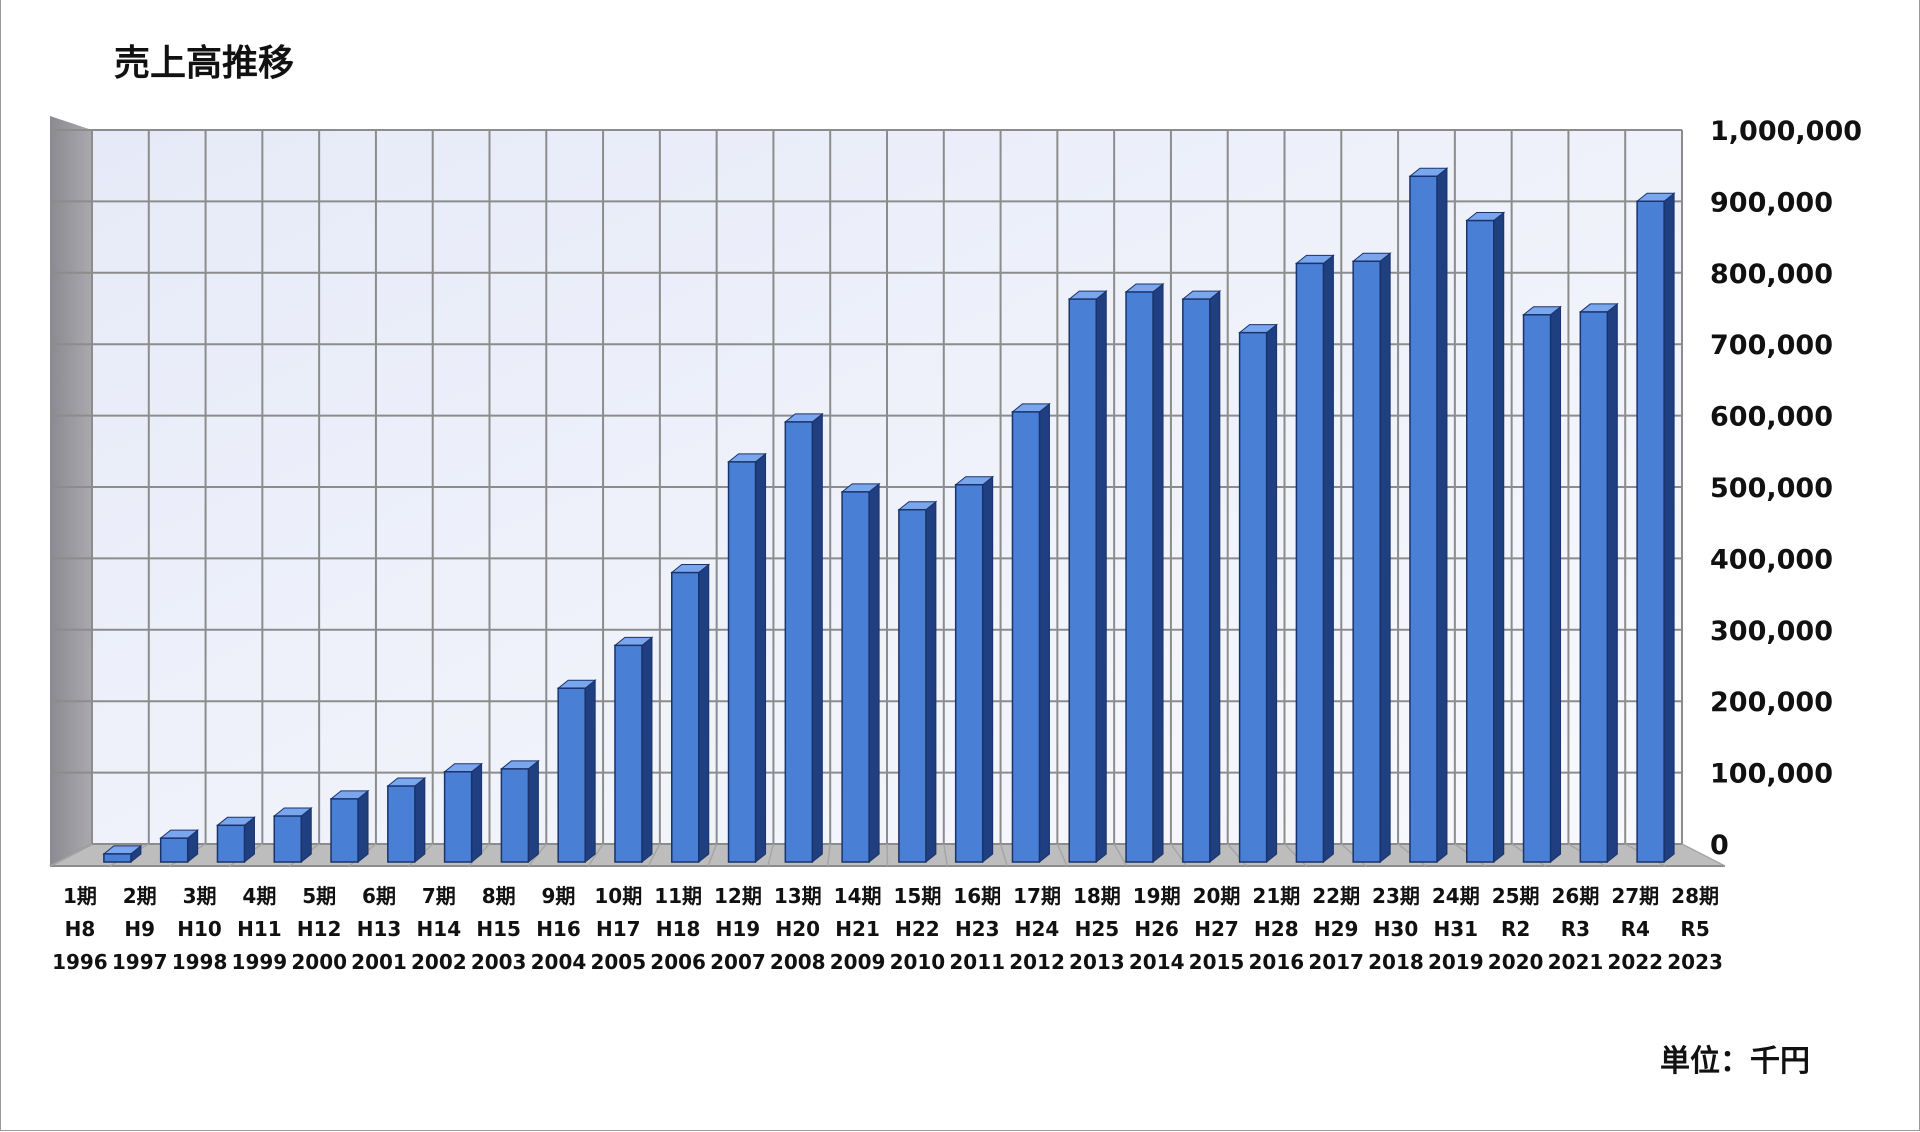  Describe the element at coordinates (439, 962) in the screenshot. I see `x-tick-line: 2002` at that location.